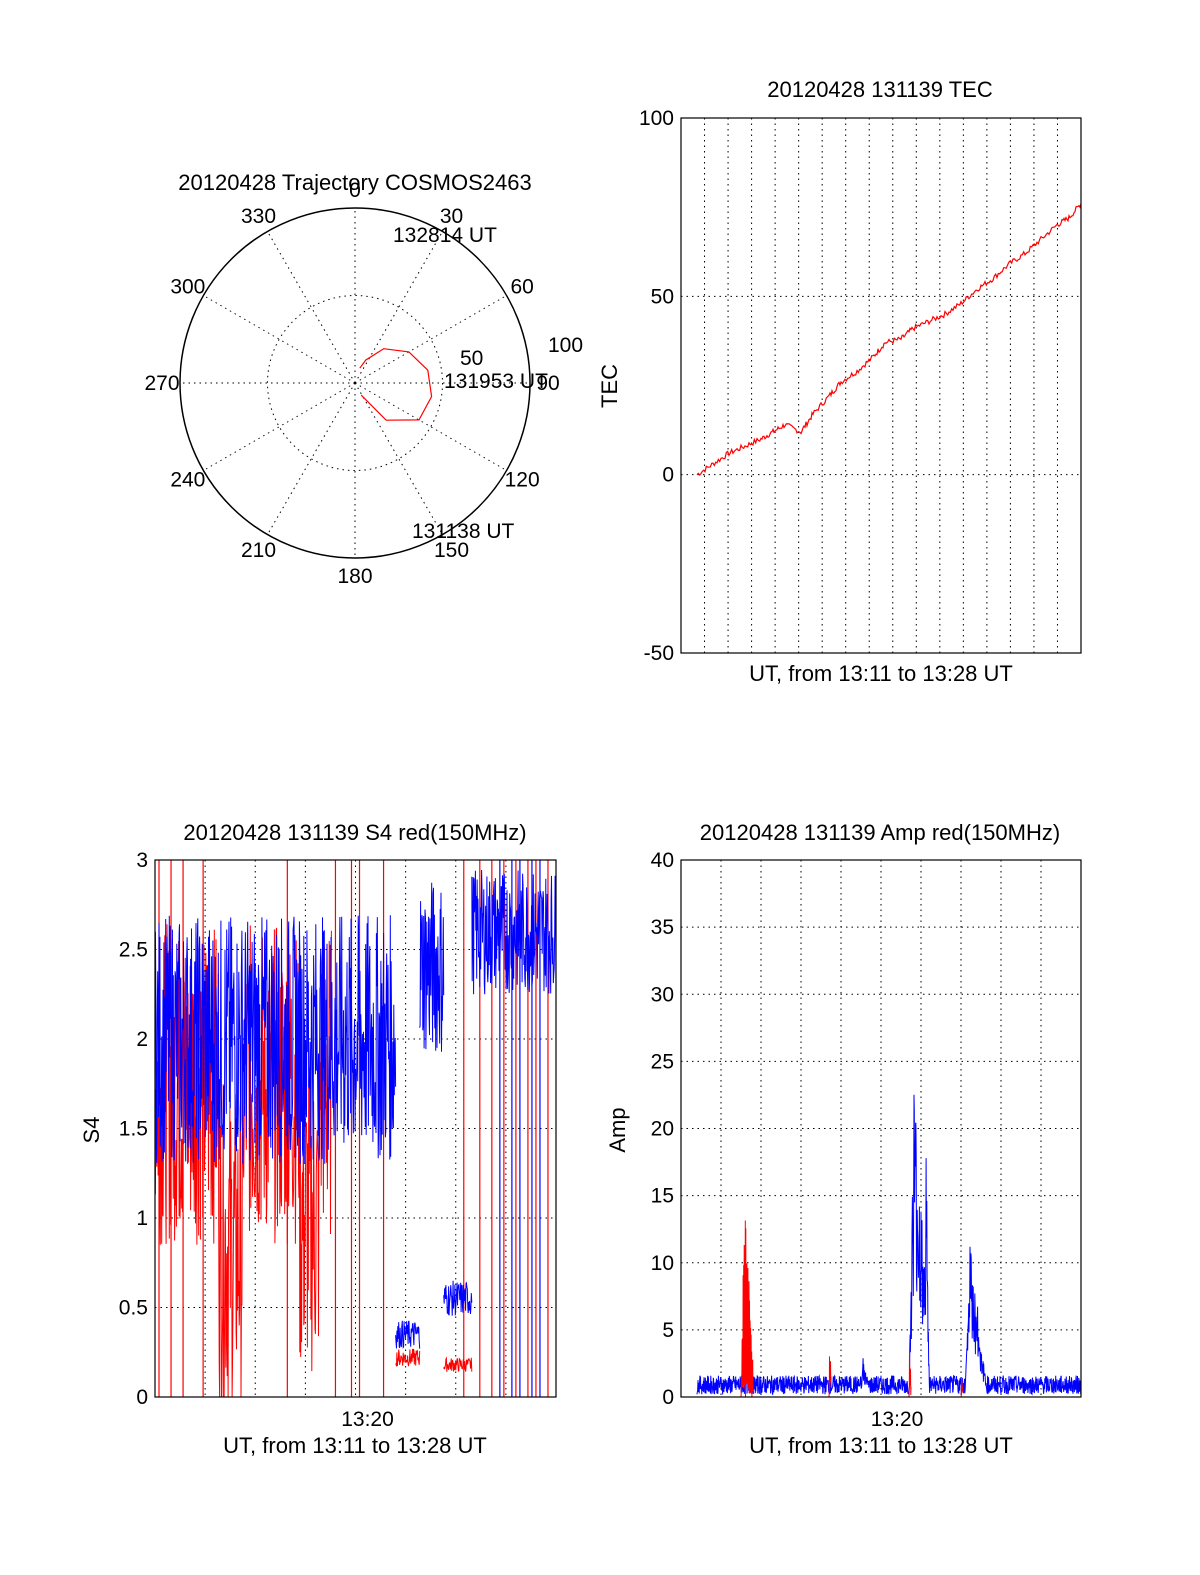 The height and width of the screenshot is (1575, 1200). Describe the element at coordinates (91, 1130) in the screenshot. I see `s4-y-axis-label: S4` at that location.